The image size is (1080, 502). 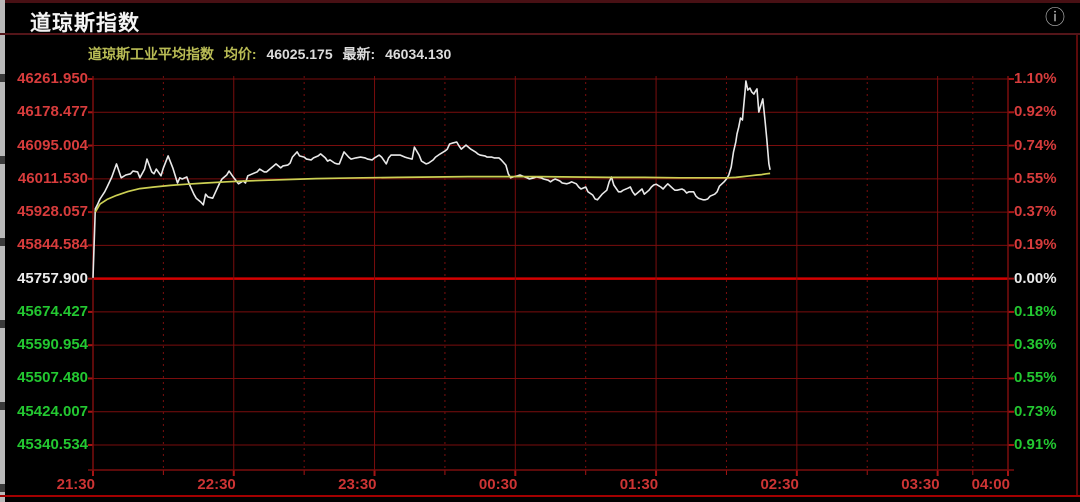 I want to click on y-axis-price-label: 45757.900, so click(x=52, y=278).